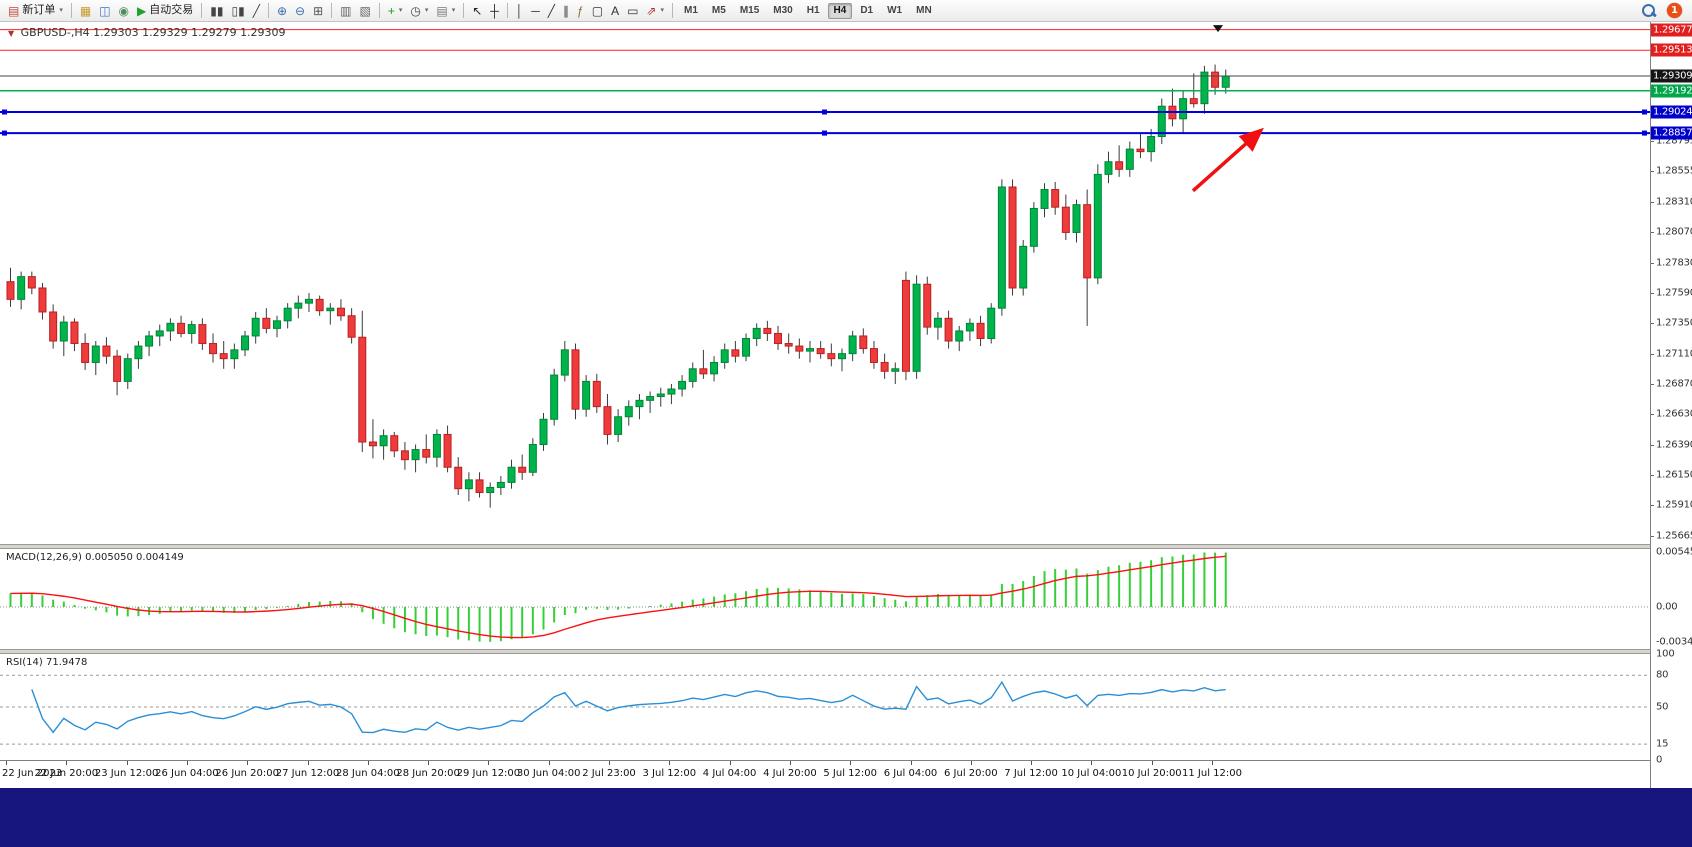 This screenshot has width=1692, height=847. I want to click on macd-chart, so click(825, 599).